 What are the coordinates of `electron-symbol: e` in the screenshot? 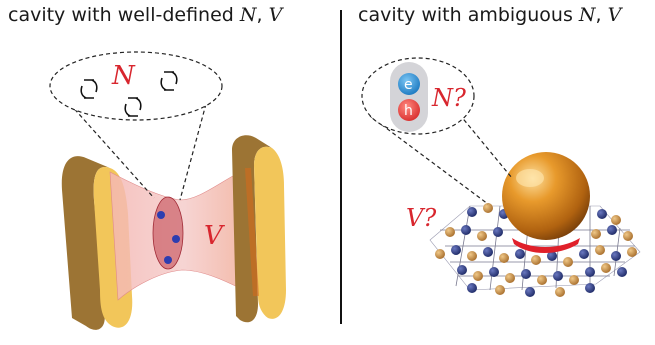 It's located at (408, 85).